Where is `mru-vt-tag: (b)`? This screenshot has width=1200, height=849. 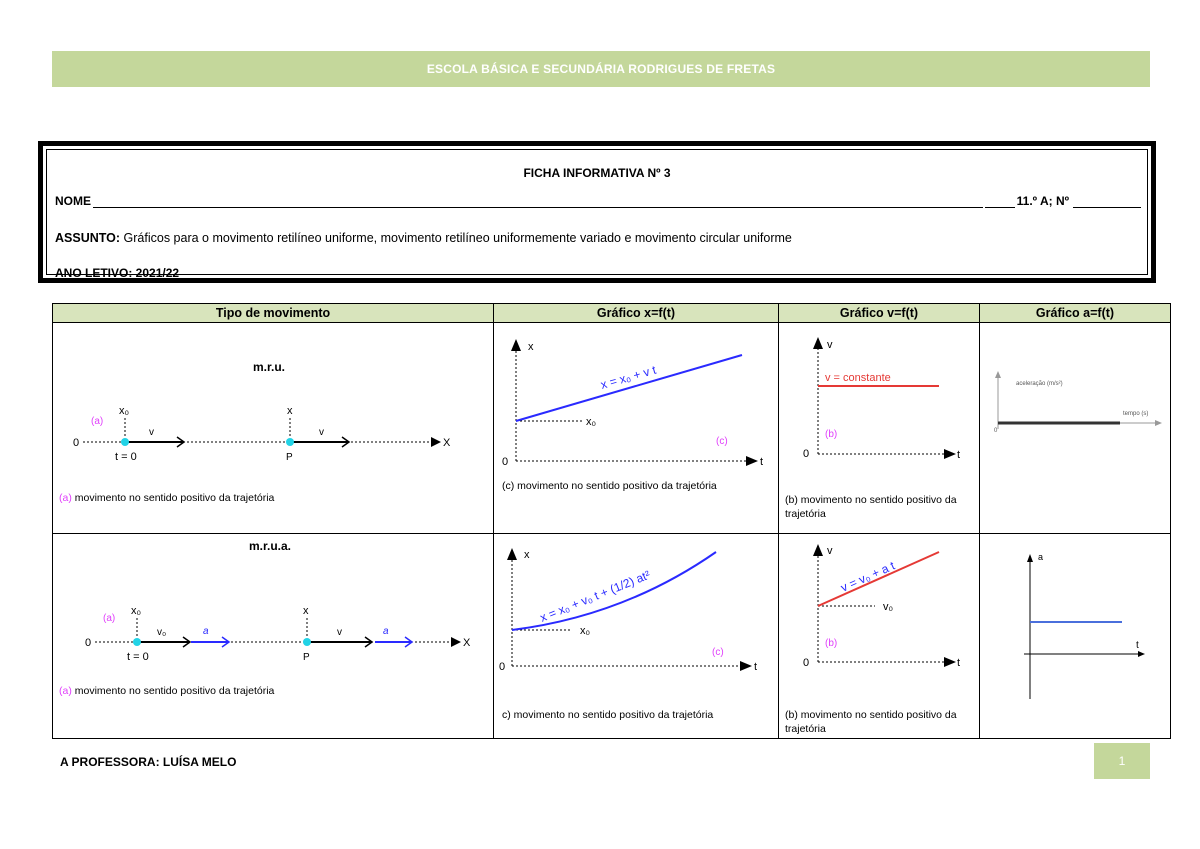
mru-vt-tag: (b) is located at coordinates (831, 434).